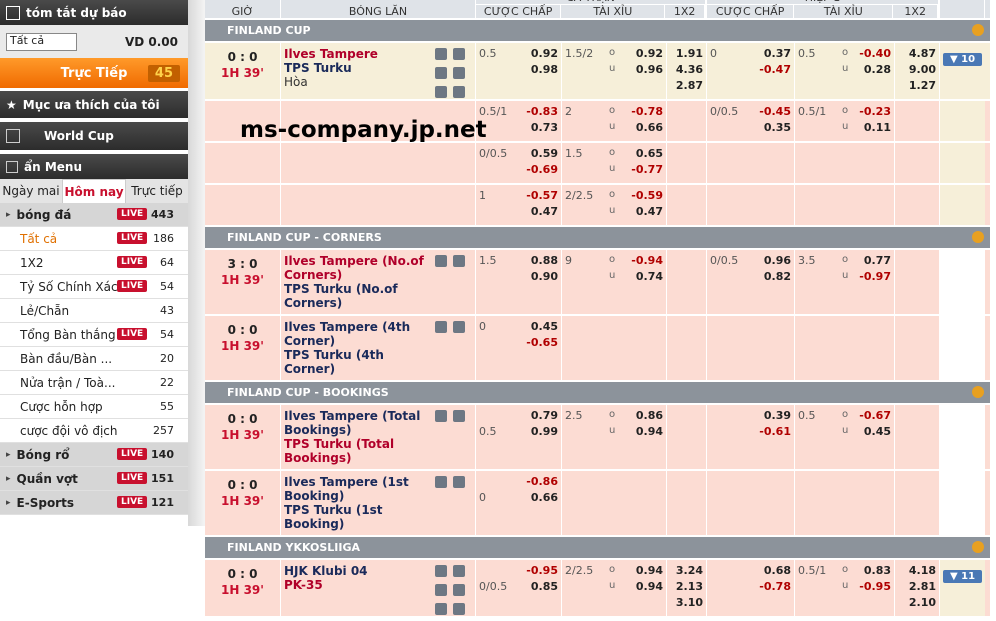 This screenshot has height=621, width=996. I want to click on odds: 0.92, so click(544, 53).